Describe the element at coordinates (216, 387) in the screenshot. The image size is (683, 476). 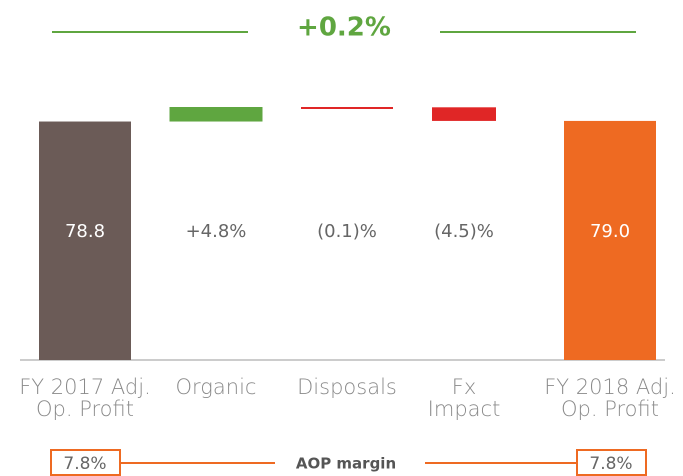
I see `x-tick-label: Organic` at that location.